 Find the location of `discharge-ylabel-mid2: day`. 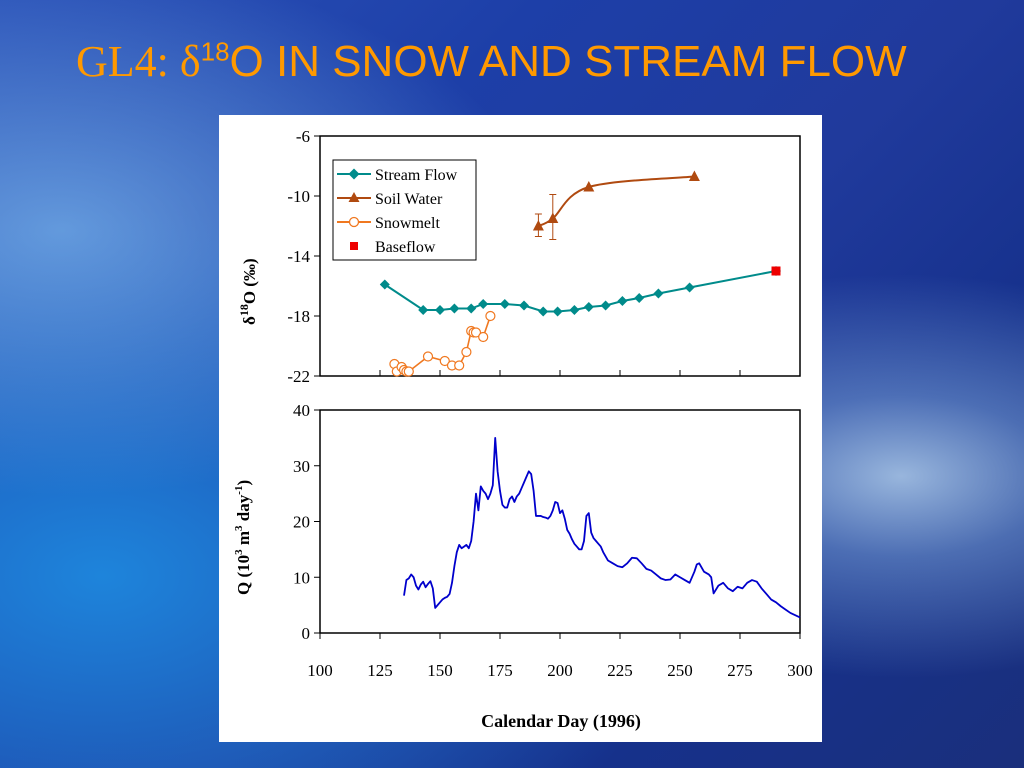

discharge-ylabel-mid2: day is located at coordinates (243, 509).